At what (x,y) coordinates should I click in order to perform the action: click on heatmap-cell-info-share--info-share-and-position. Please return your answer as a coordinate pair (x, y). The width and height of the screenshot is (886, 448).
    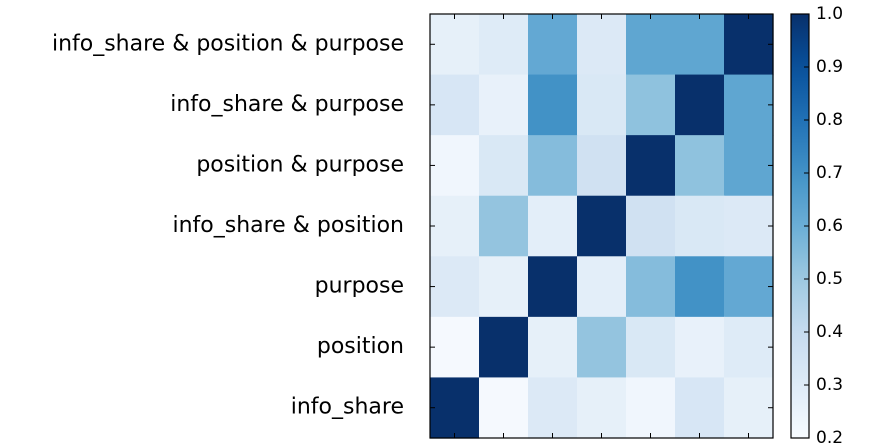
    Looking at the image, I should click on (602, 408).